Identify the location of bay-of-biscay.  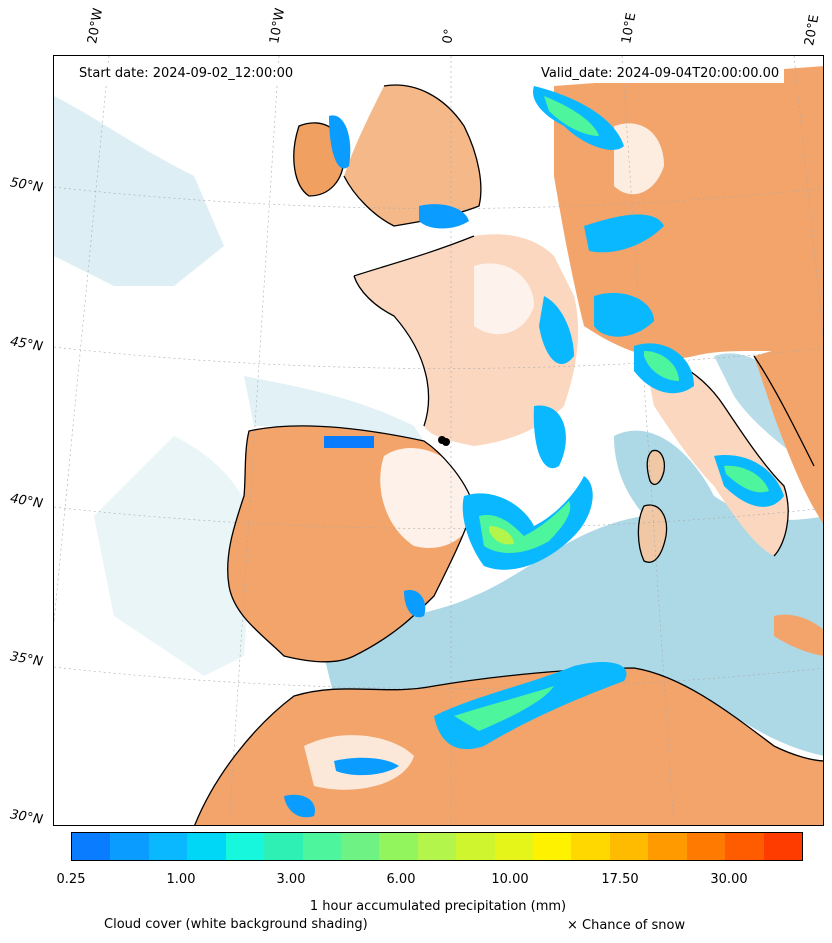
(334, 408).